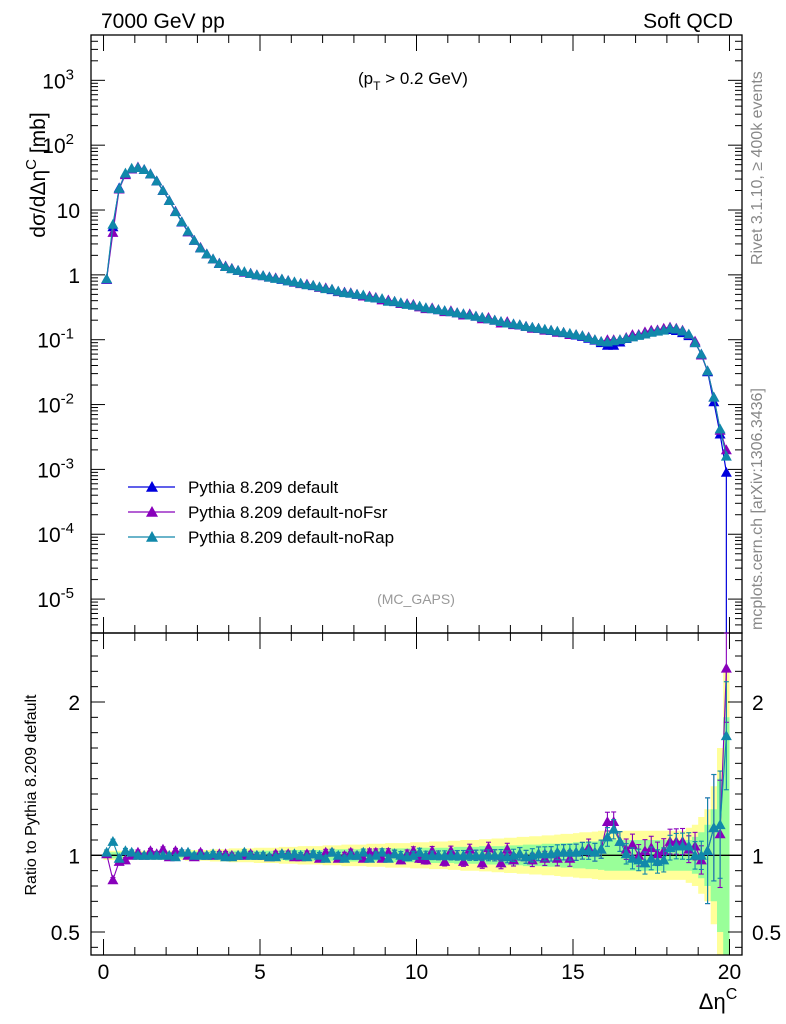 Image resolution: width=786 pixels, height=1024 pixels. What do you see at coordinates (726, 471) in the screenshot?
I see `data-point-default` at bounding box center [726, 471].